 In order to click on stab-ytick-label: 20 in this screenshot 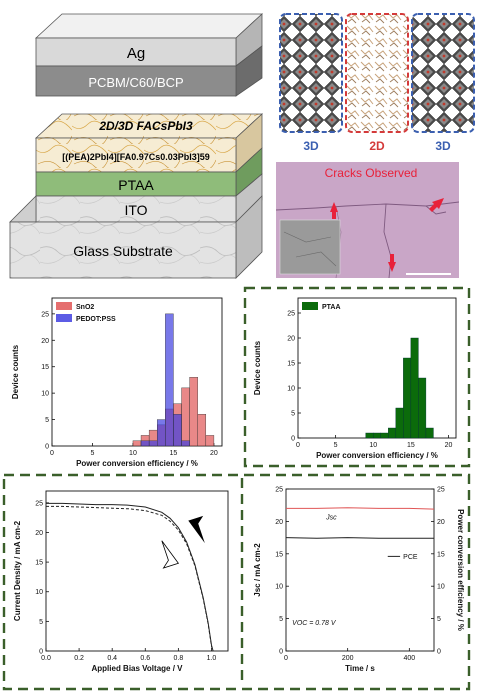, I will do `click(279, 522)`.